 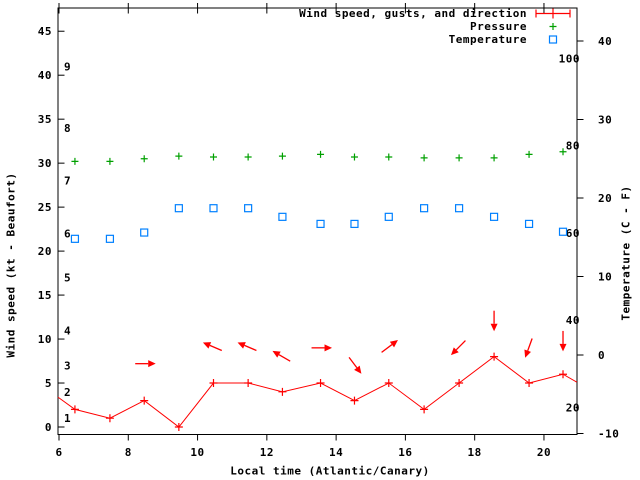 I want to click on legend-row-wind: Wind speed, gusts, and direction, so click(x=435, y=13).